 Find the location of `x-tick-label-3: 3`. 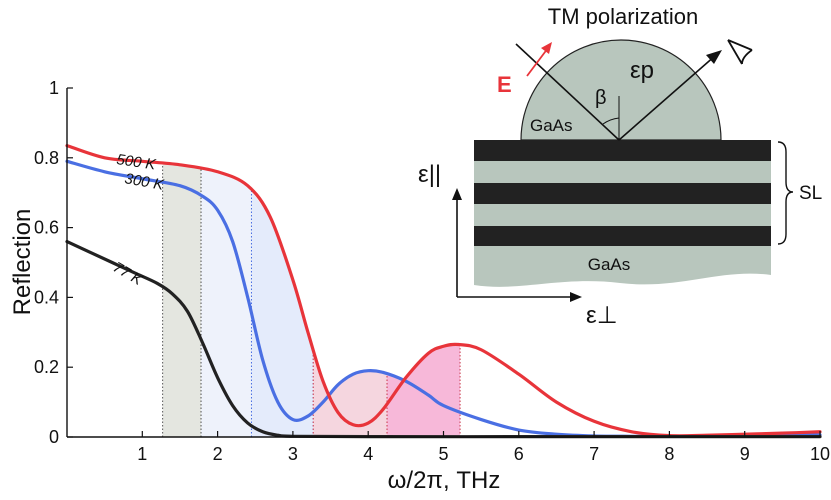

x-tick-label-3: 3 is located at coordinates (293, 454).